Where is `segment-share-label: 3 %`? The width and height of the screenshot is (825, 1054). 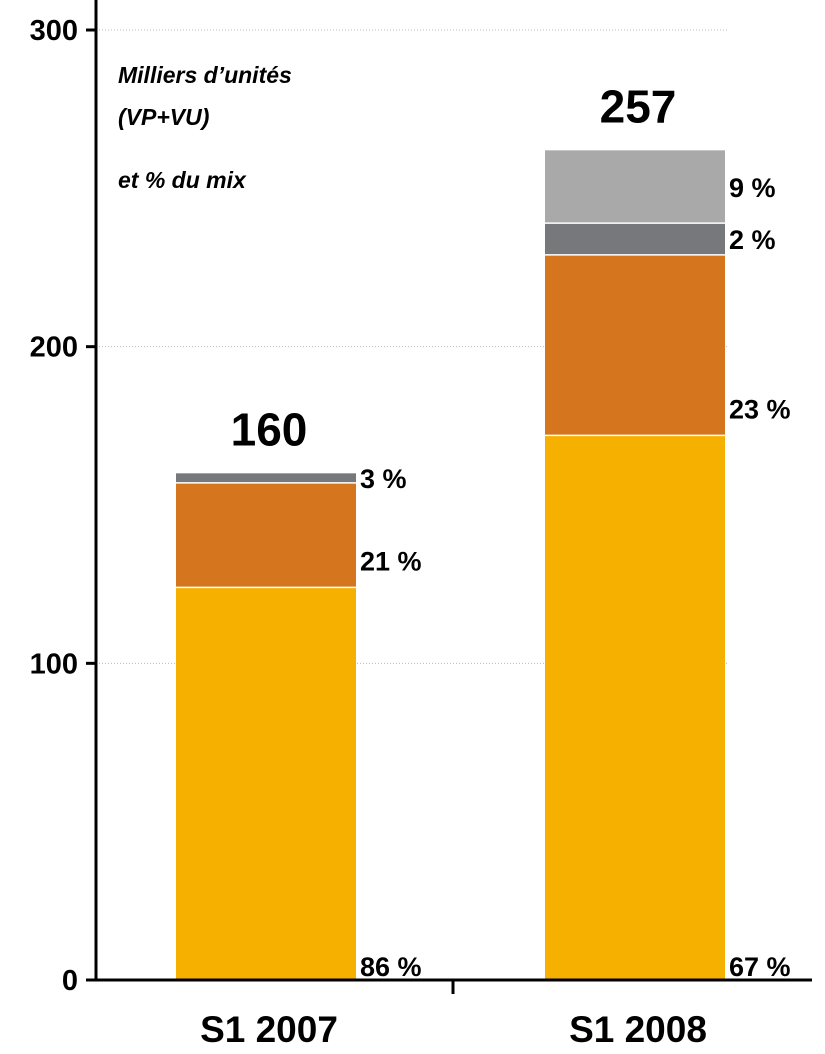
segment-share-label: 3 % is located at coordinates (383, 479).